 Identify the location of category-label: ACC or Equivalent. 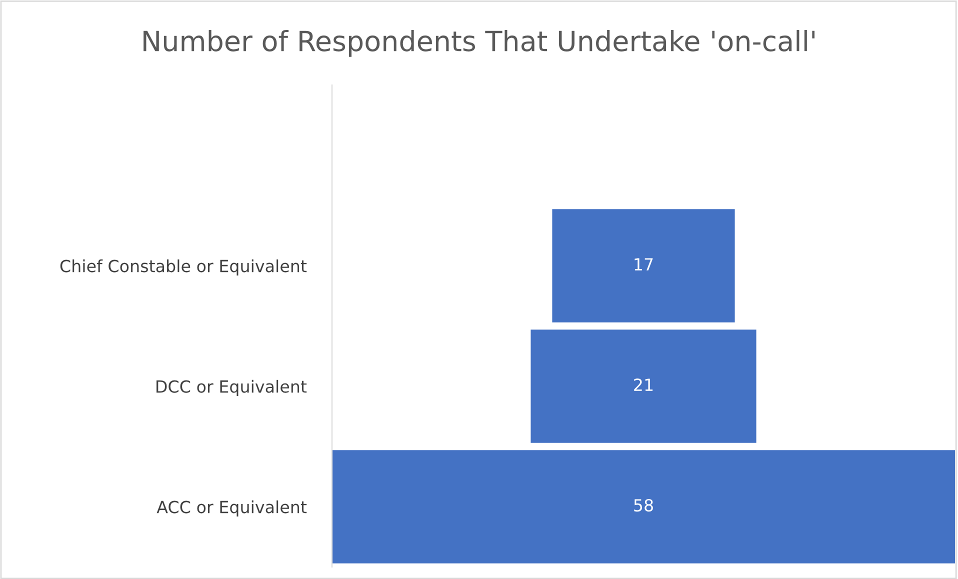
(231, 508).